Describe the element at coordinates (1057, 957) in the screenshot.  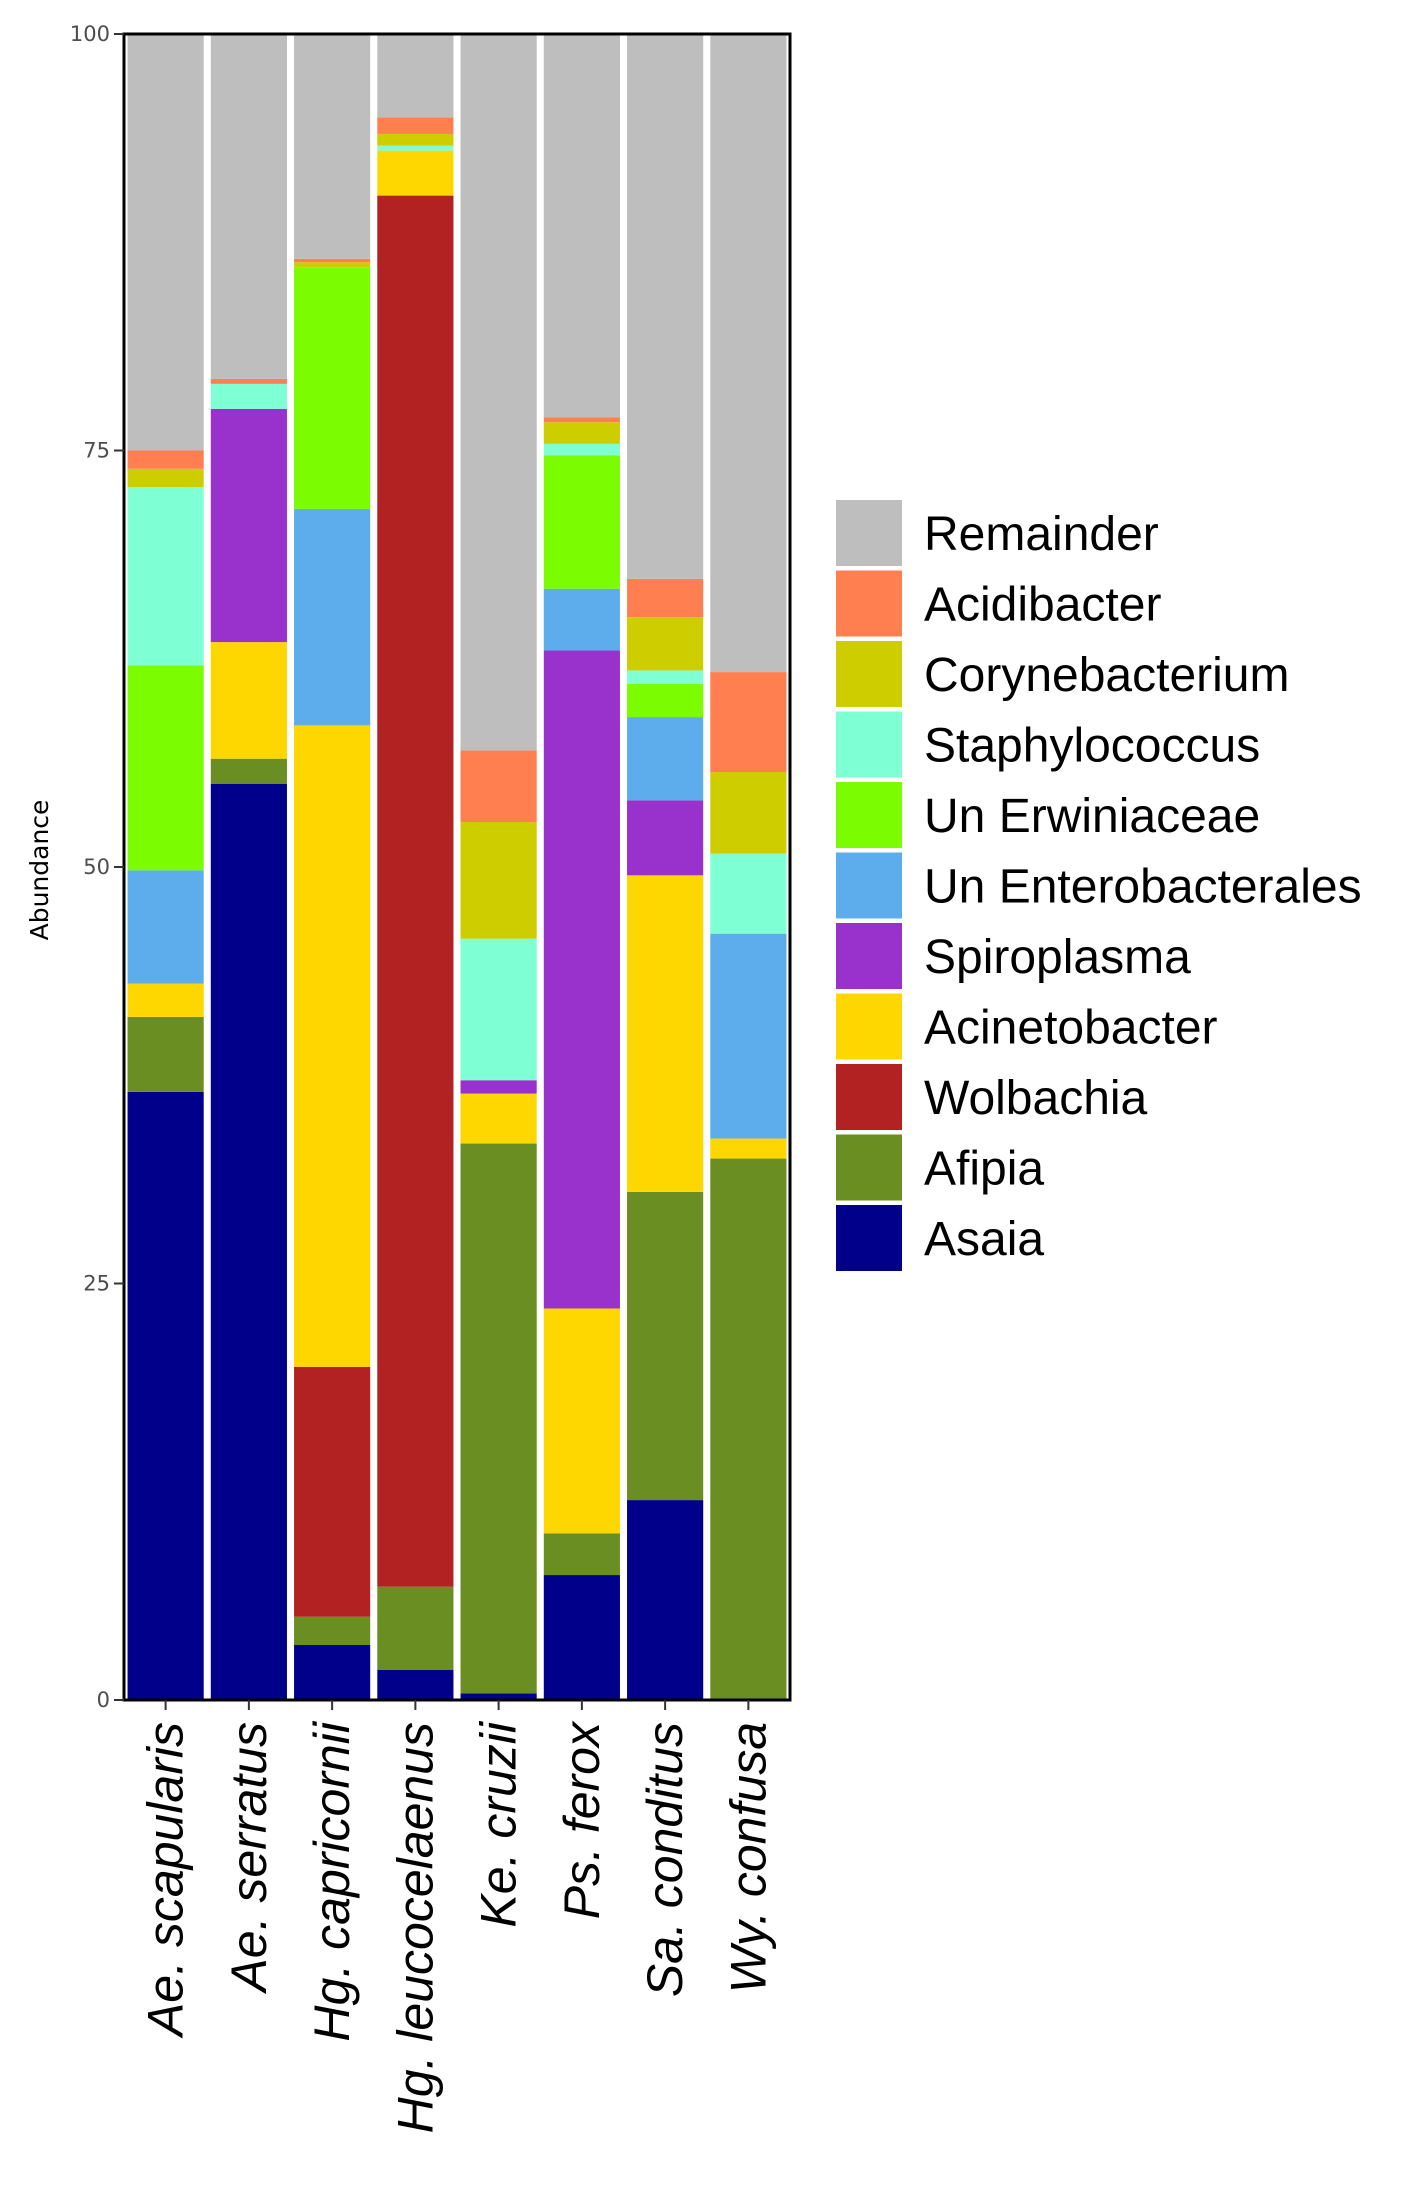
I see `legend-label-spiroplasma: Spiroplasma` at that location.